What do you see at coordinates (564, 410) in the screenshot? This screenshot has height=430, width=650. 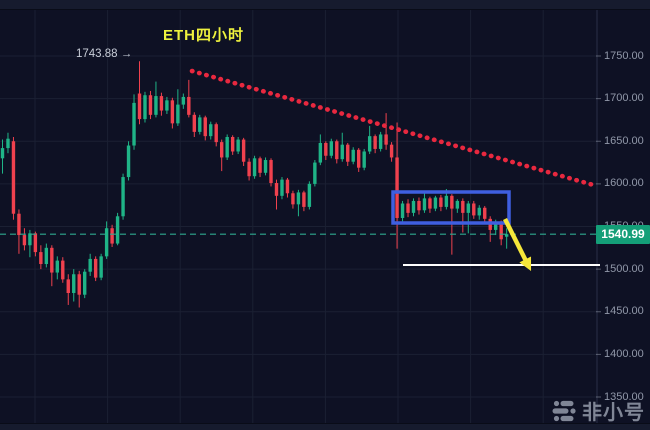 I see `feixiaohao-logo-icon` at bounding box center [564, 410].